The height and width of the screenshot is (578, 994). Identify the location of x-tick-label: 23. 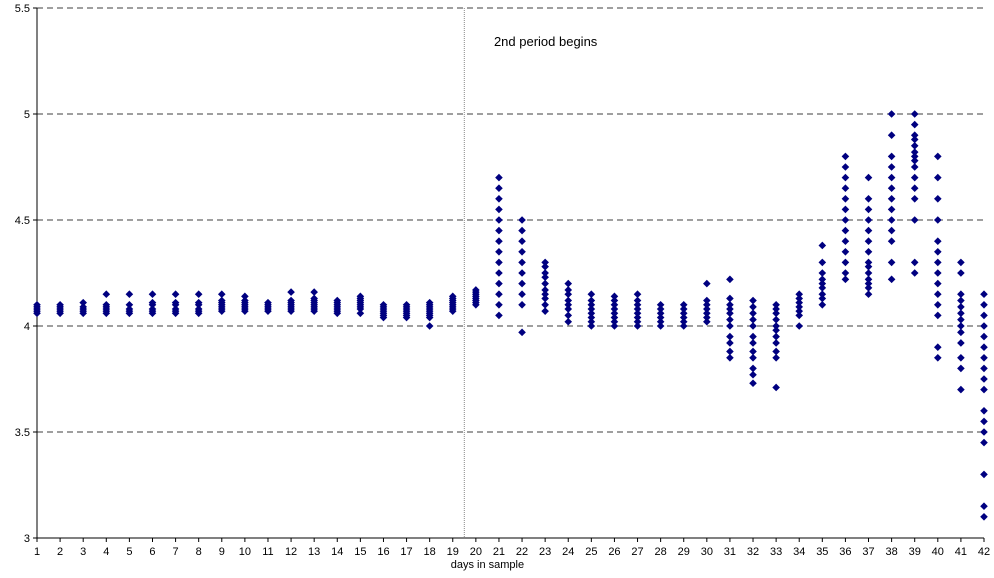
(545, 552).